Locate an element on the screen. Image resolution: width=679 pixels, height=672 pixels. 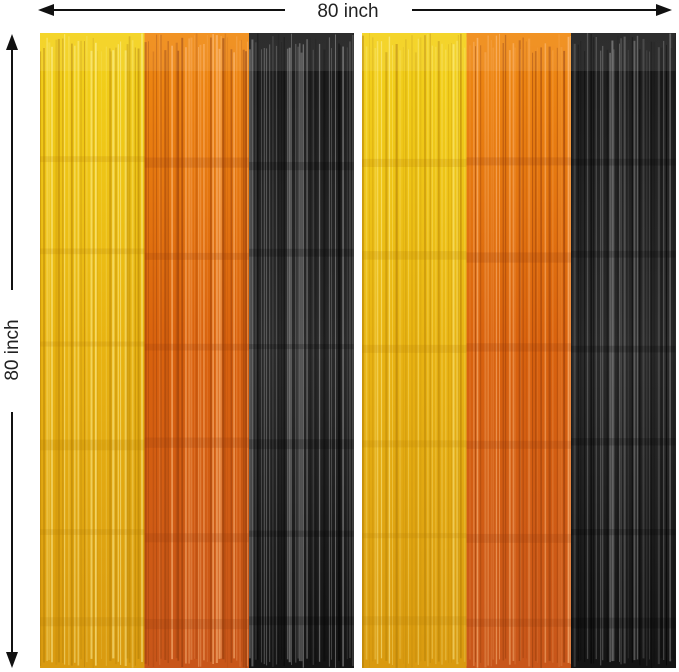
arrow-head is located at coordinates (46, 10).